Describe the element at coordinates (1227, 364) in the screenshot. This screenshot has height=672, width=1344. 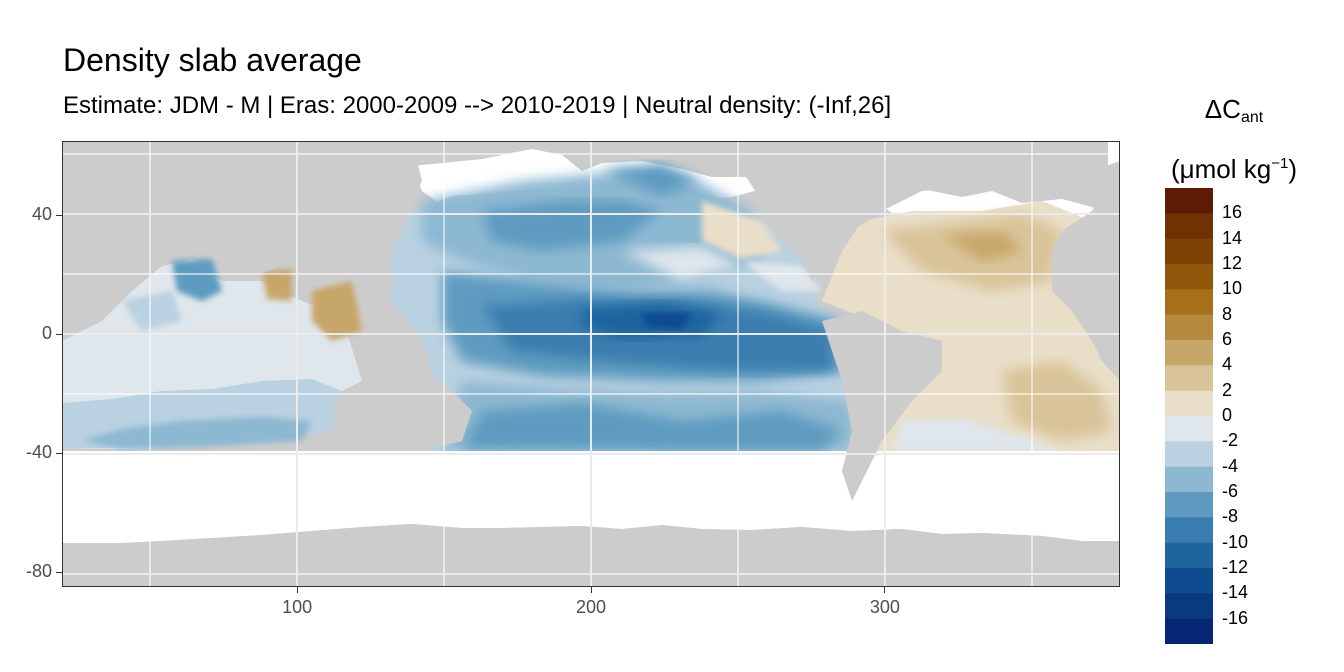
I see `legend-label: 4` at that location.